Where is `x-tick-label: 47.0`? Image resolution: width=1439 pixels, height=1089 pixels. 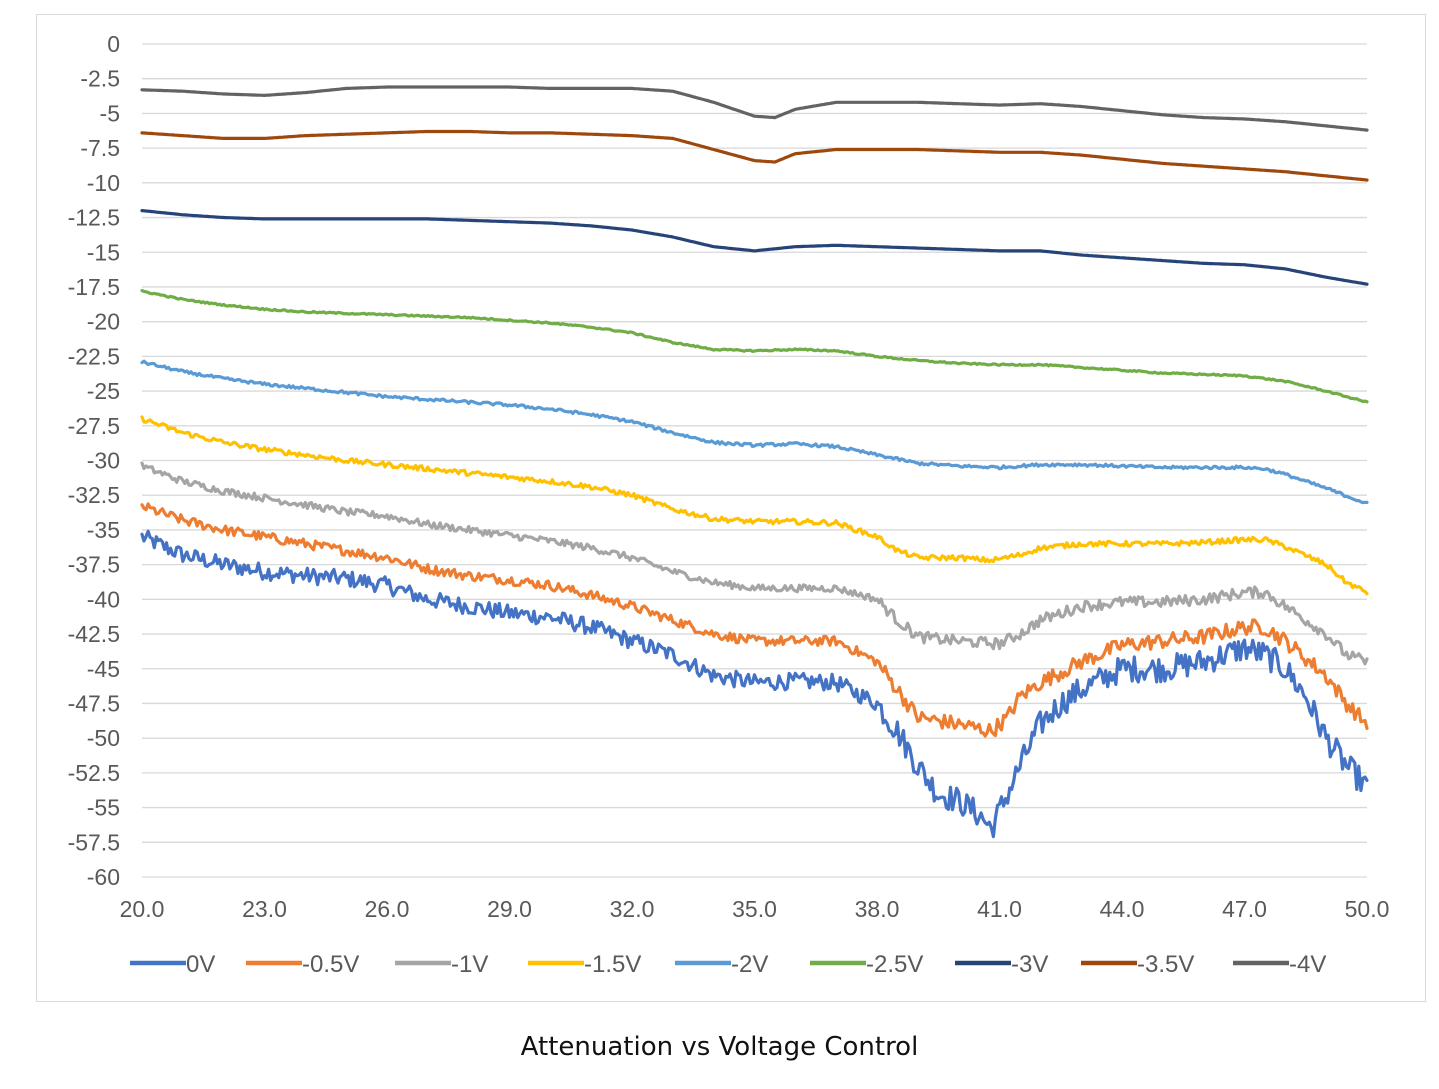 x-tick-label: 47.0 is located at coordinates (1244, 909).